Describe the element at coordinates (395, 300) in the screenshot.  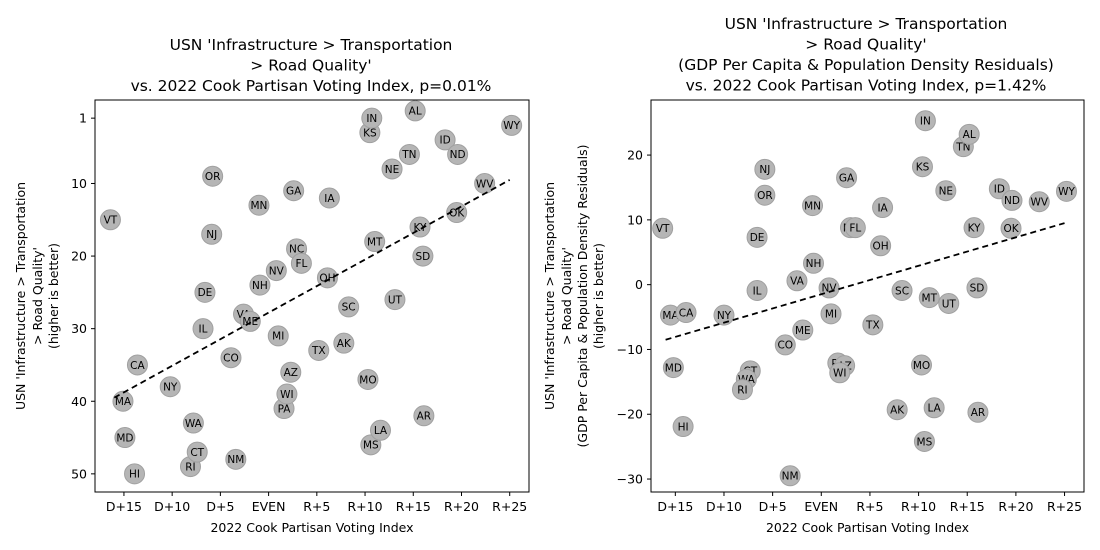
I see `state-point-ut: UT` at that location.